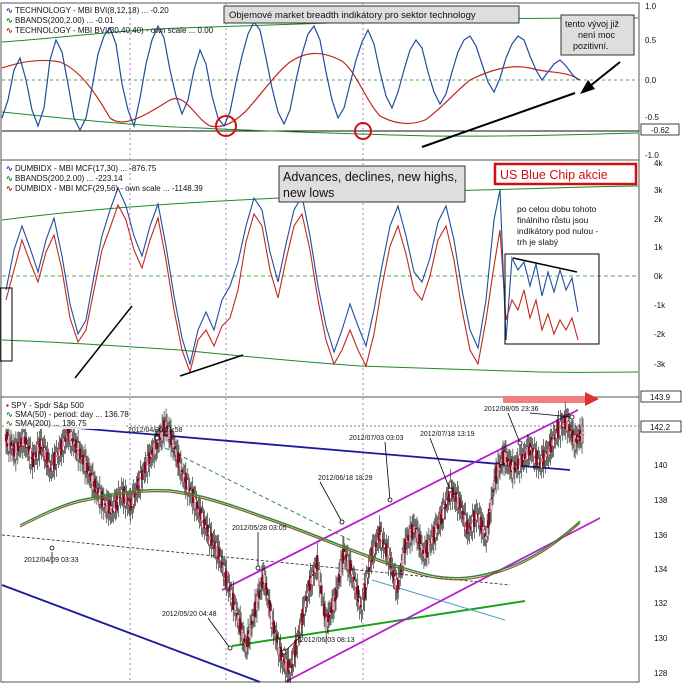  Describe the element at coordinates (256, 560) in the screenshot. I see `p3-dashed-trend-line` at that location.